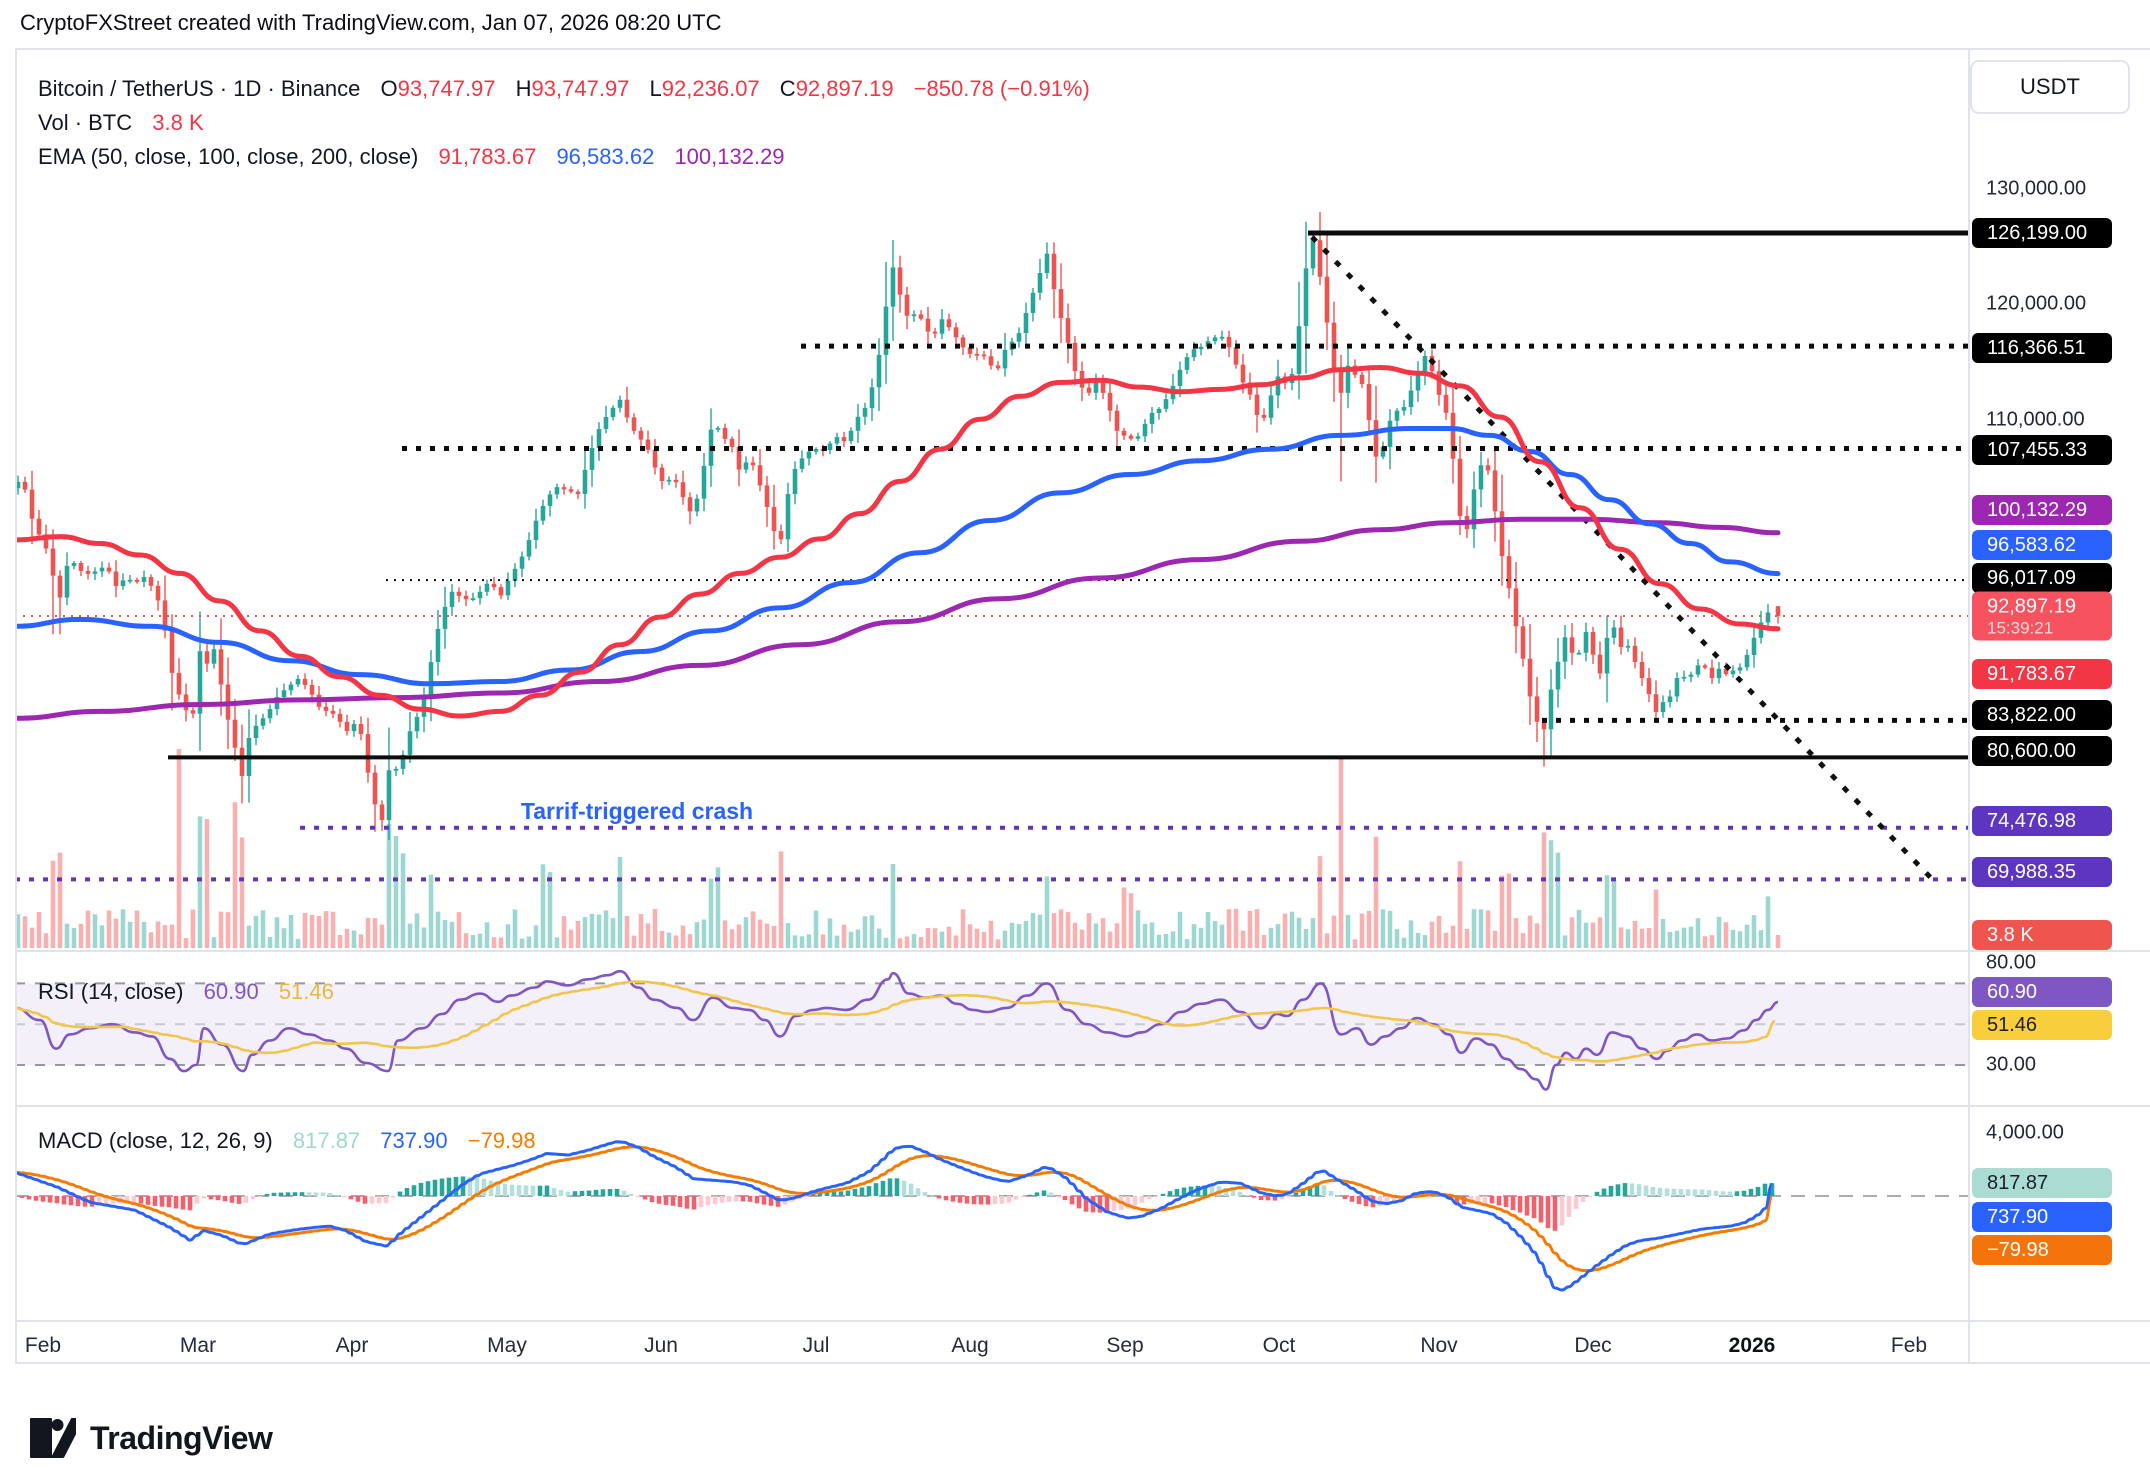  What do you see at coordinates (2011, 1064) in the screenshot?
I see `price-scale-label: 30.00` at bounding box center [2011, 1064].